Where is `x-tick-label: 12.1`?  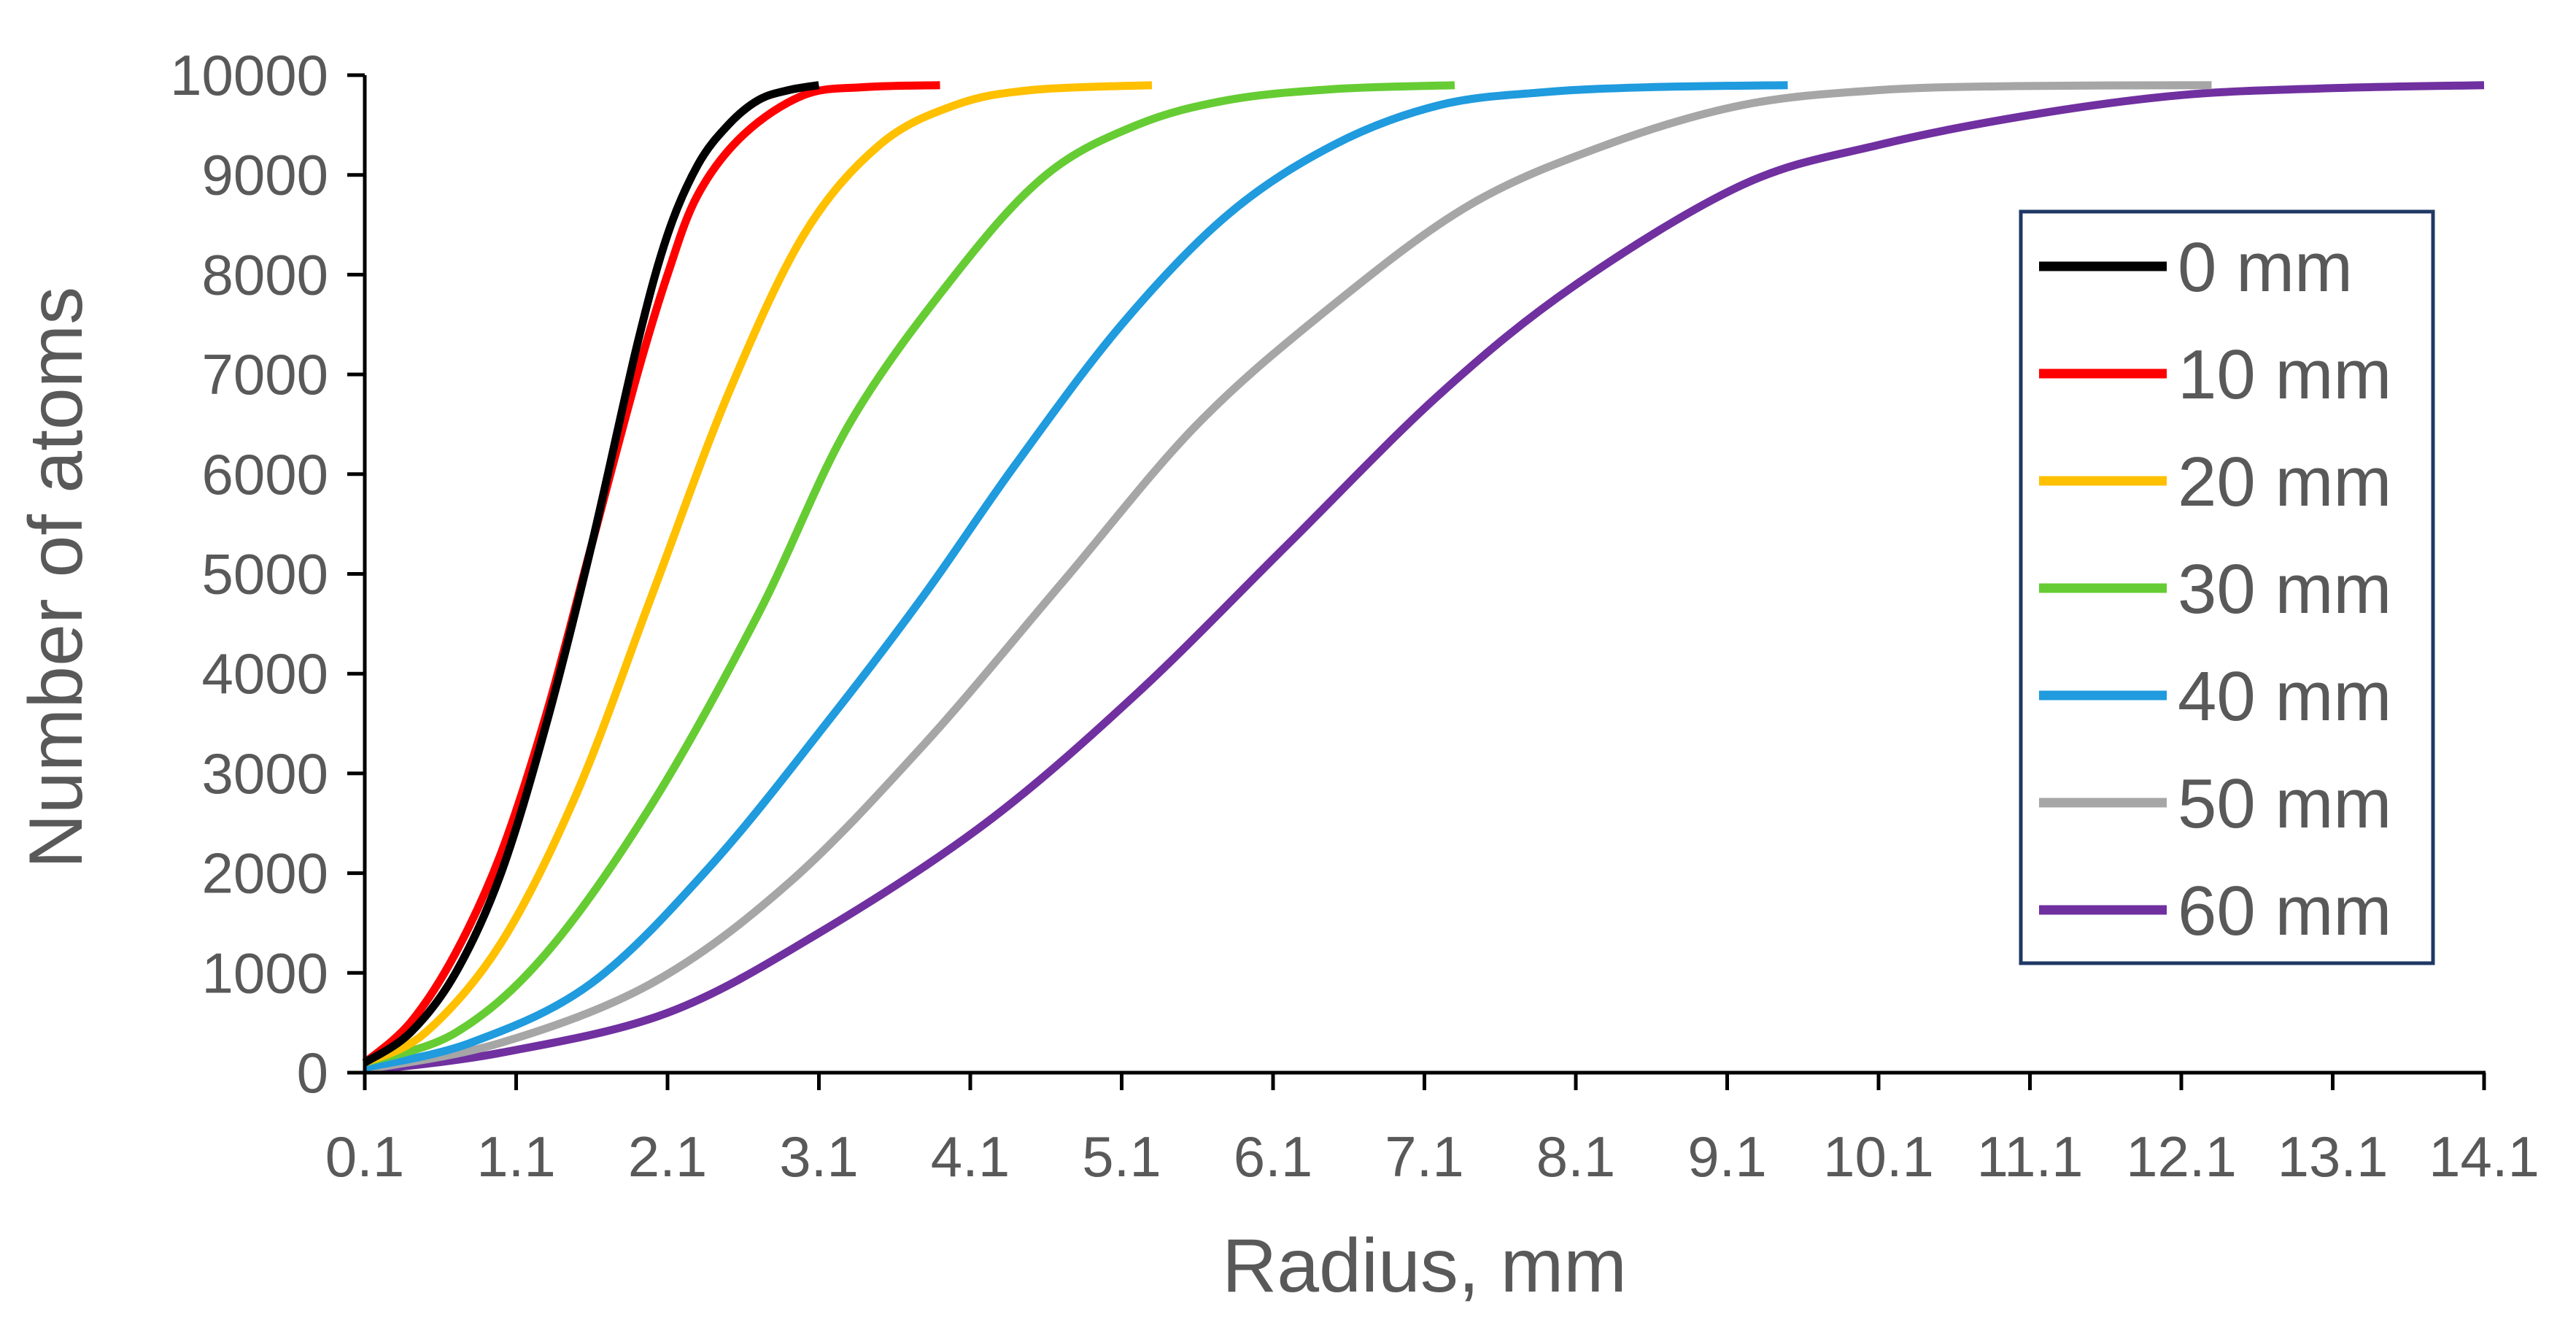
x-tick-label: 12.1 is located at coordinates (2181, 1156).